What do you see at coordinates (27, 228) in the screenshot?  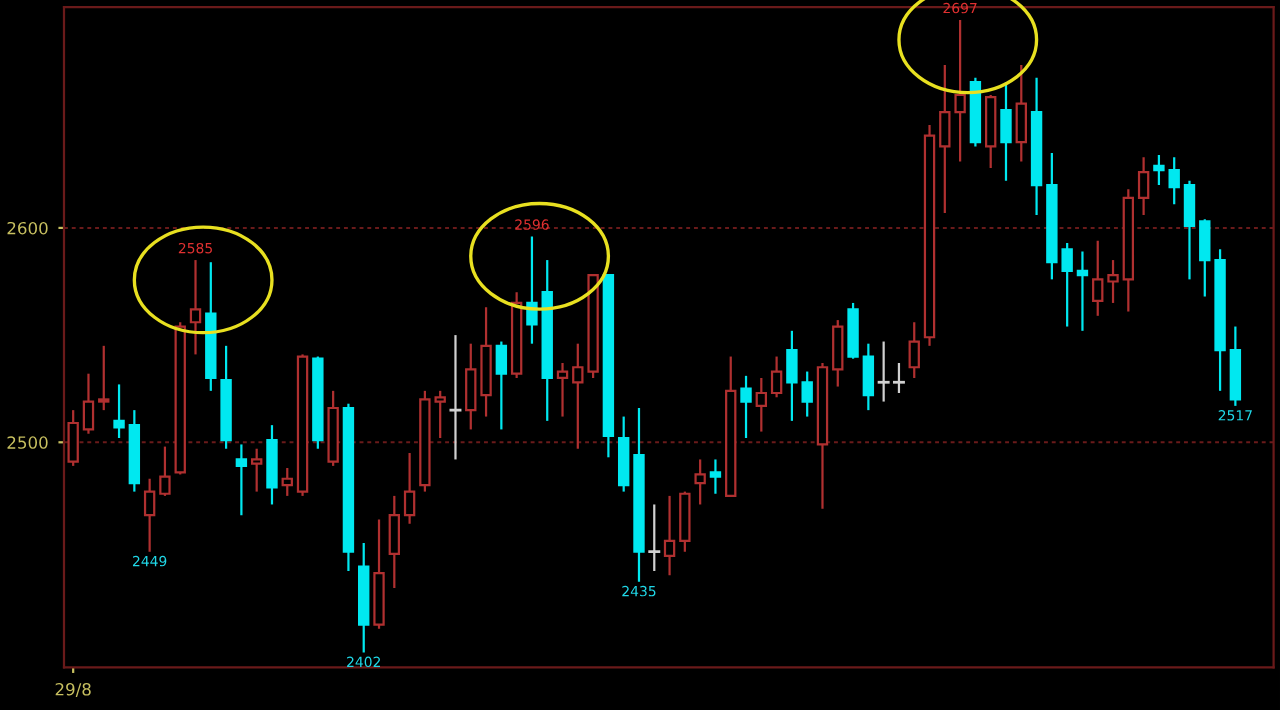 I see `y-tick-label: 2600` at bounding box center [27, 228].